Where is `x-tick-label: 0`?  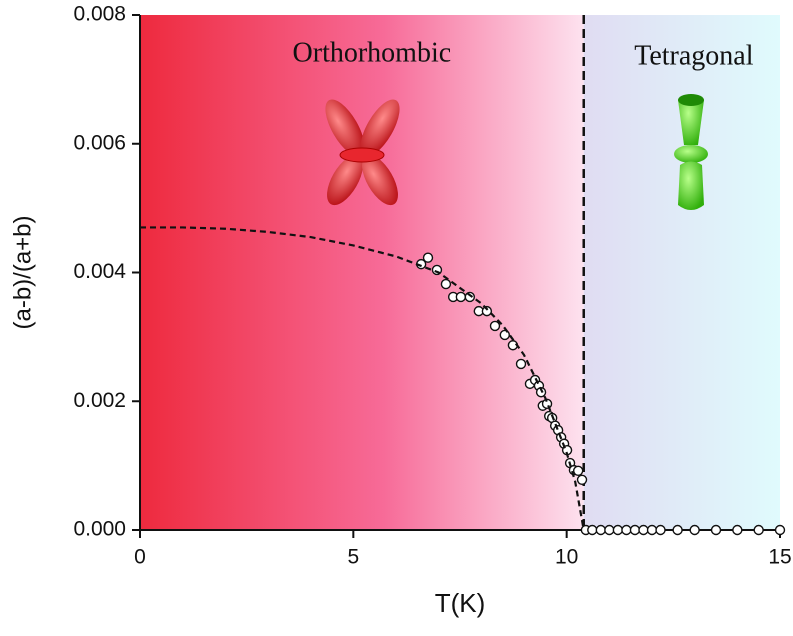 x-tick-label: 0 is located at coordinates (140, 557).